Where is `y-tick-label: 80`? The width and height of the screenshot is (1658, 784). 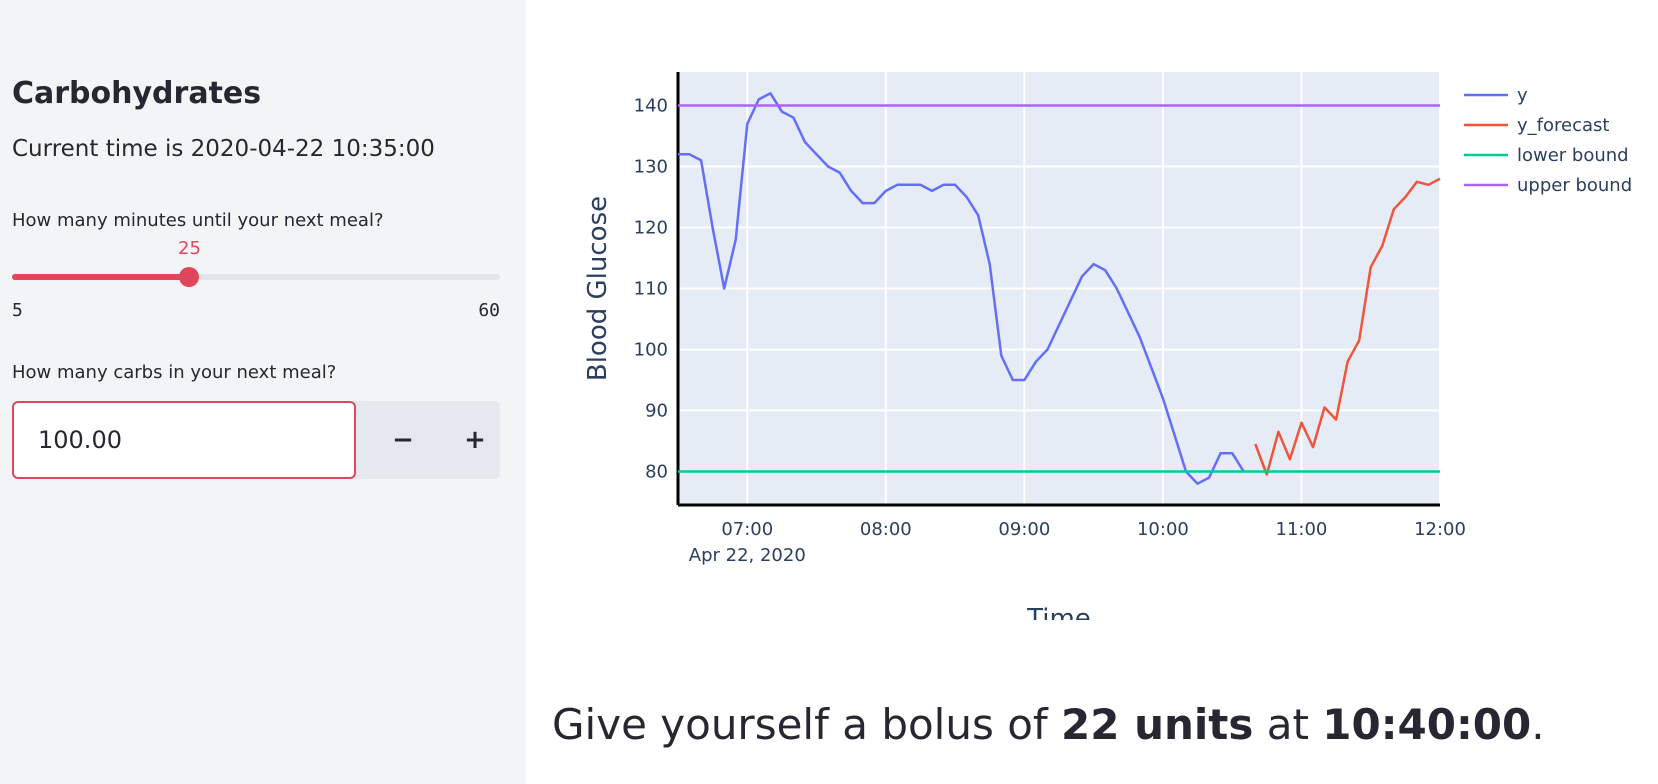 y-tick-label: 80 is located at coordinates (656, 471).